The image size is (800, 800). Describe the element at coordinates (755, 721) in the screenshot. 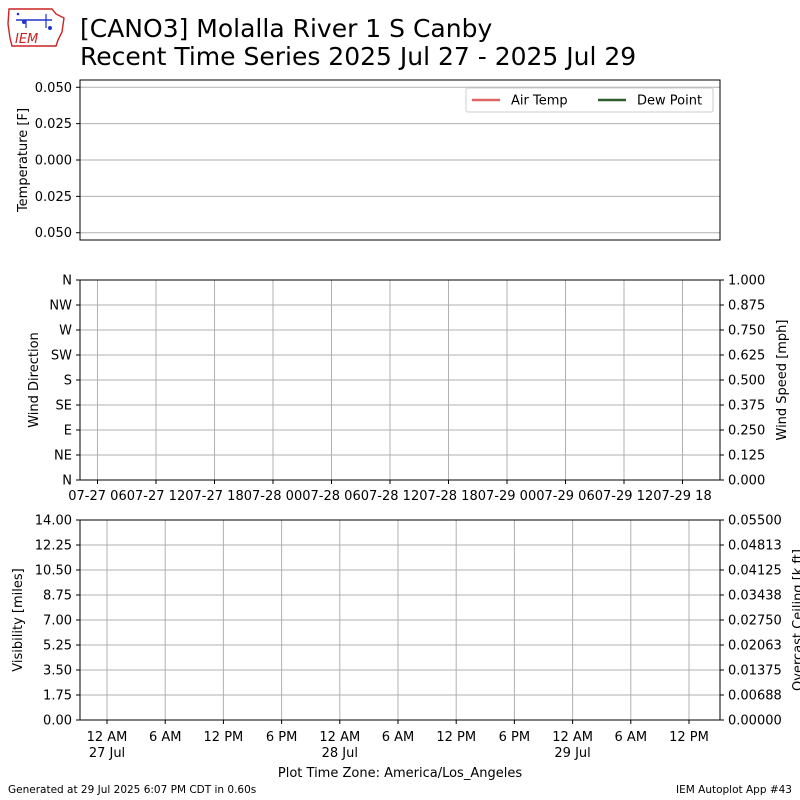

I see `ceiling-tick-label: 0.00000` at that location.